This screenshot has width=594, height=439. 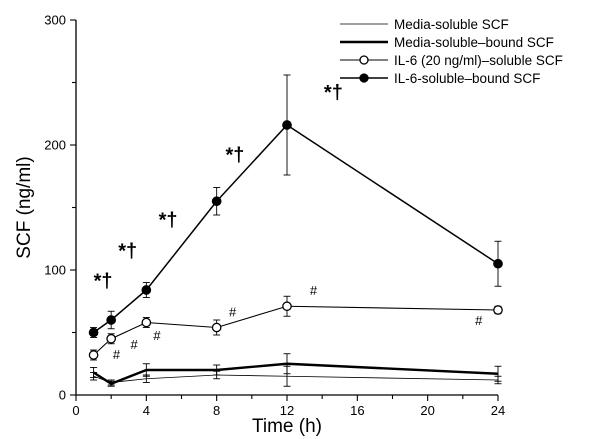 I want to click on x-tick-label: 12, so click(x=287, y=410).